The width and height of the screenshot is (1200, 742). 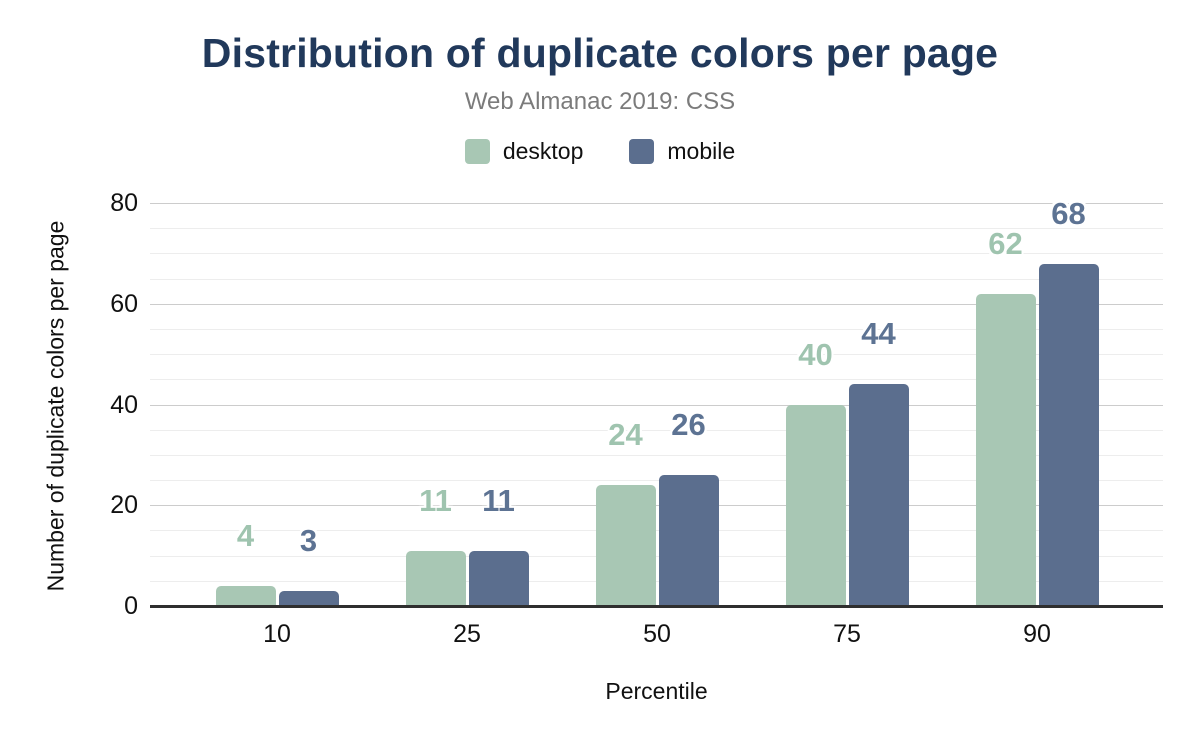 What do you see at coordinates (1005, 243) in the screenshot?
I see `value-label-desktop-p90: 62` at bounding box center [1005, 243].